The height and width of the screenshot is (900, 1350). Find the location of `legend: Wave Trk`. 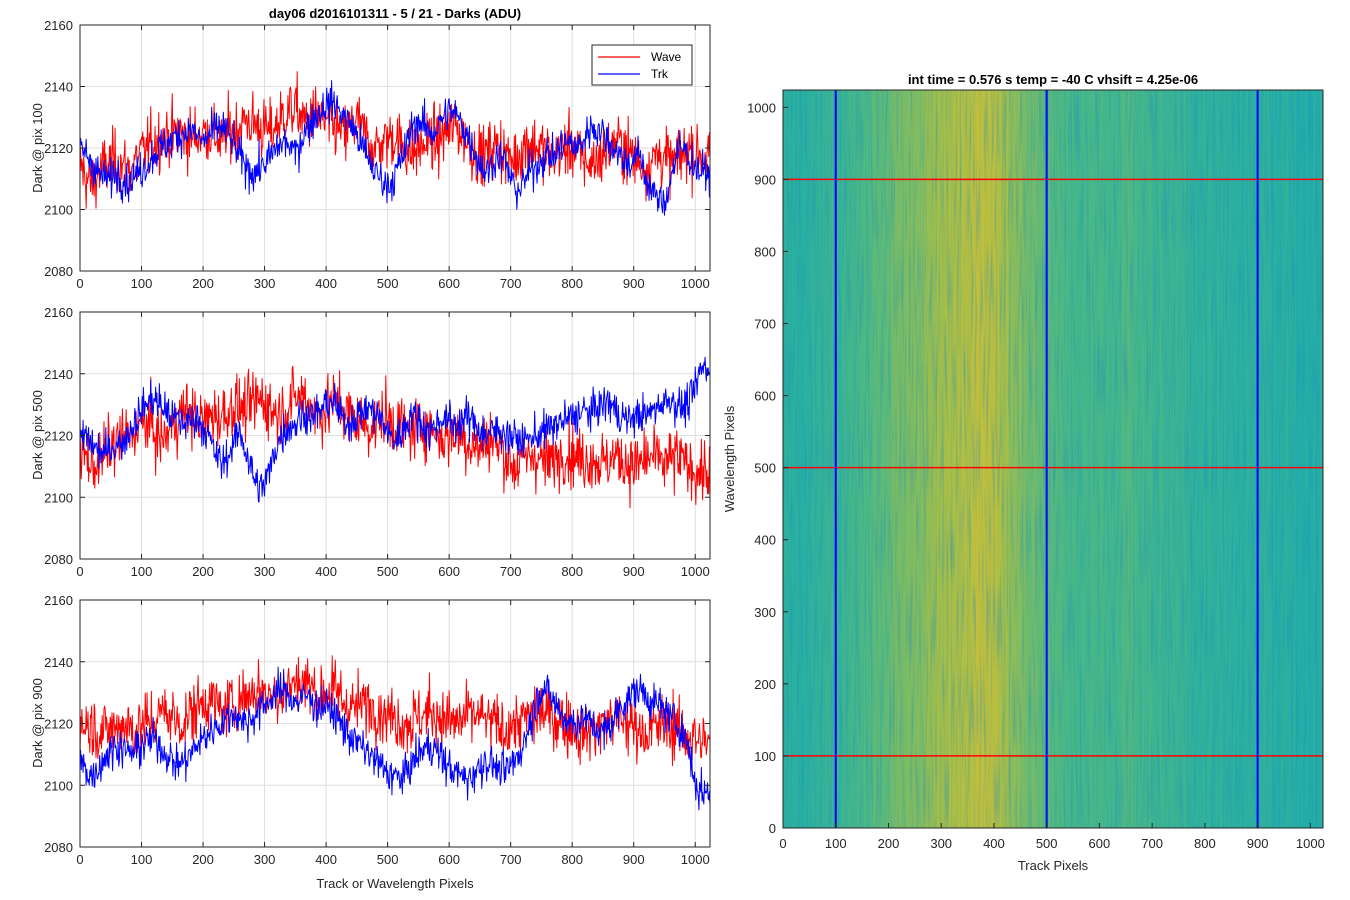

legend: Wave Trk is located at coordinates (642, 65).